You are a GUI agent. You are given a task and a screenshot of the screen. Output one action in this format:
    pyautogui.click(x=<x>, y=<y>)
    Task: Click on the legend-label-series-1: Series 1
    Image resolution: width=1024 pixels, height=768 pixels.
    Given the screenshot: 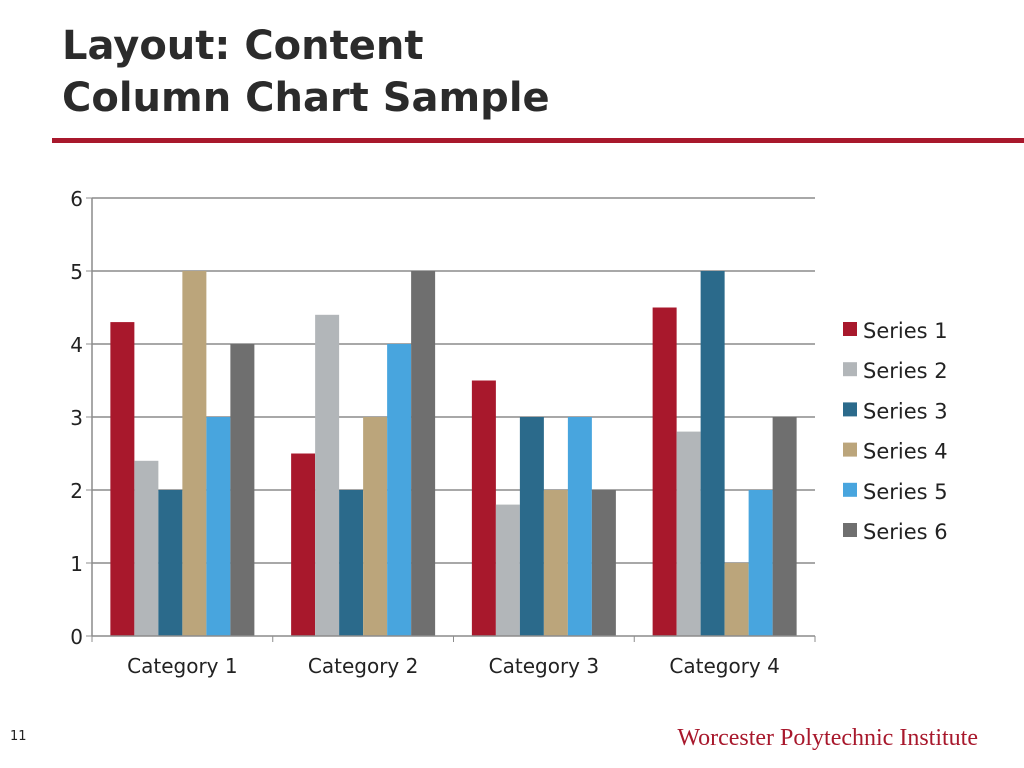 What is the action you would take?
    pyautogui.click(x=905, y=331)
    